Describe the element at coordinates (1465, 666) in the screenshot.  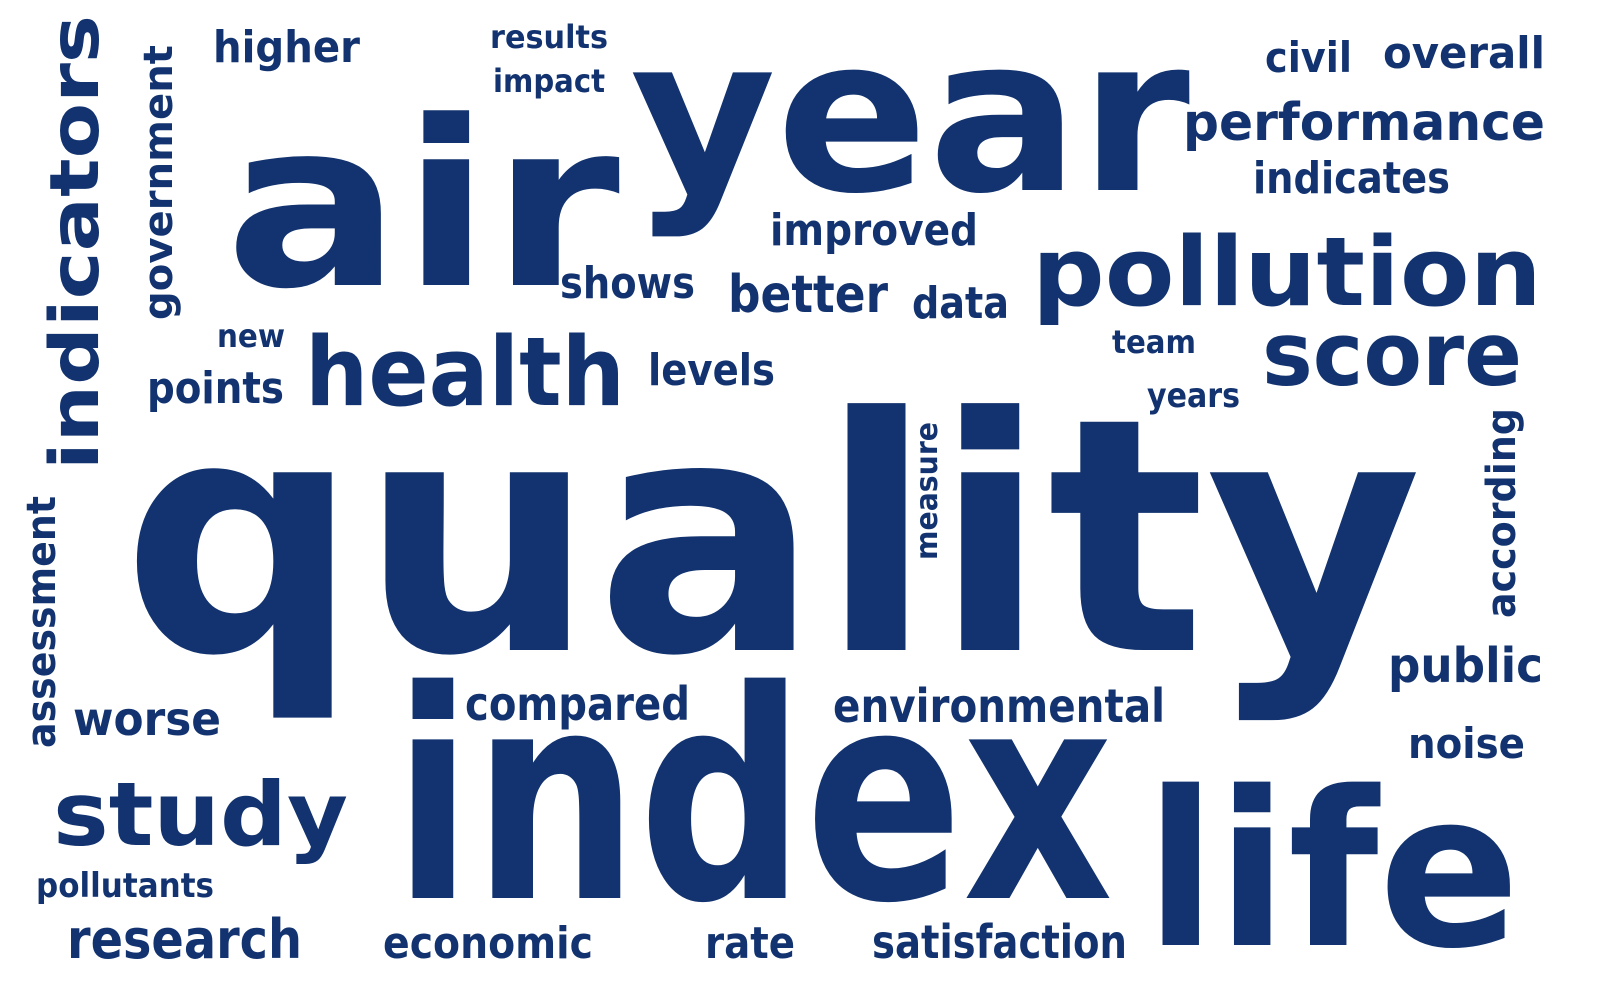
I see `word-public: public` at that location.